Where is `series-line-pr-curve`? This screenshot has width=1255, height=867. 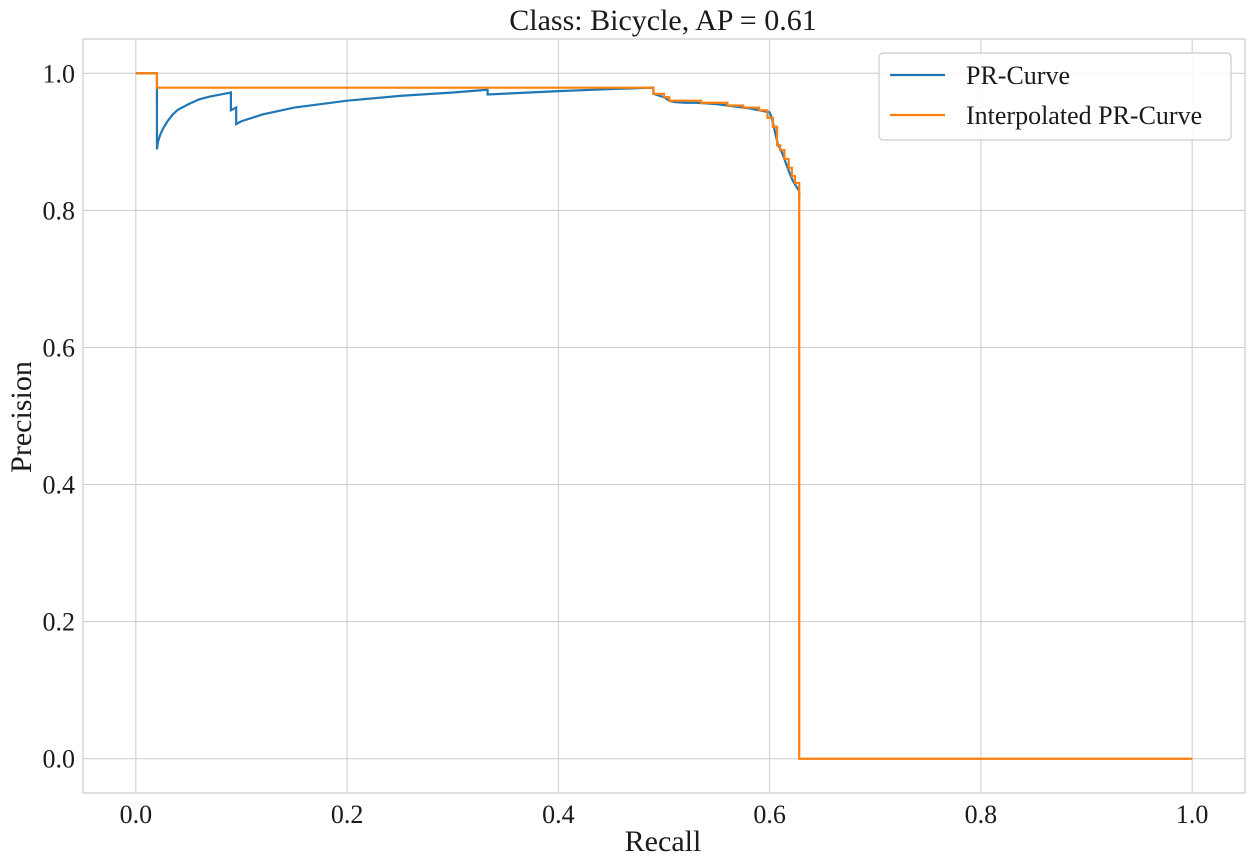 series-line-pr-curve is located at coordinates (468, 135).